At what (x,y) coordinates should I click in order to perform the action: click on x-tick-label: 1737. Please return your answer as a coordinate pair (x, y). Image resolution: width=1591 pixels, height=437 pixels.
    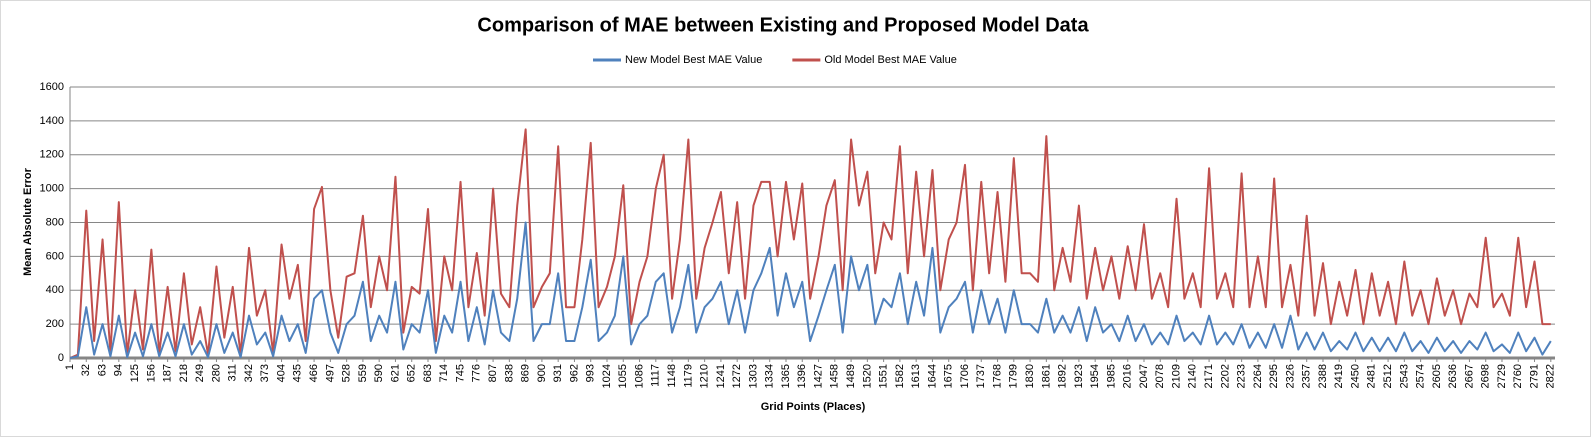
    Looking at the image, I should click on (981, 376).